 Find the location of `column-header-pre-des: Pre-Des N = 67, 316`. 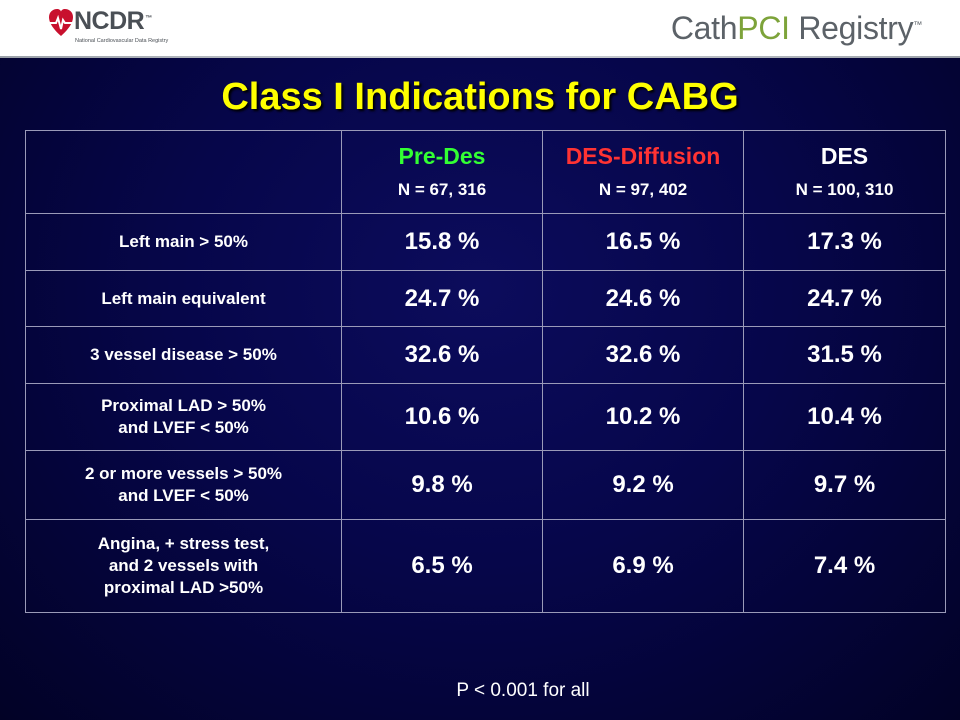

column-header-pre-des: Pre-Des N = 67, 316 is located at coordinates (442, 172).